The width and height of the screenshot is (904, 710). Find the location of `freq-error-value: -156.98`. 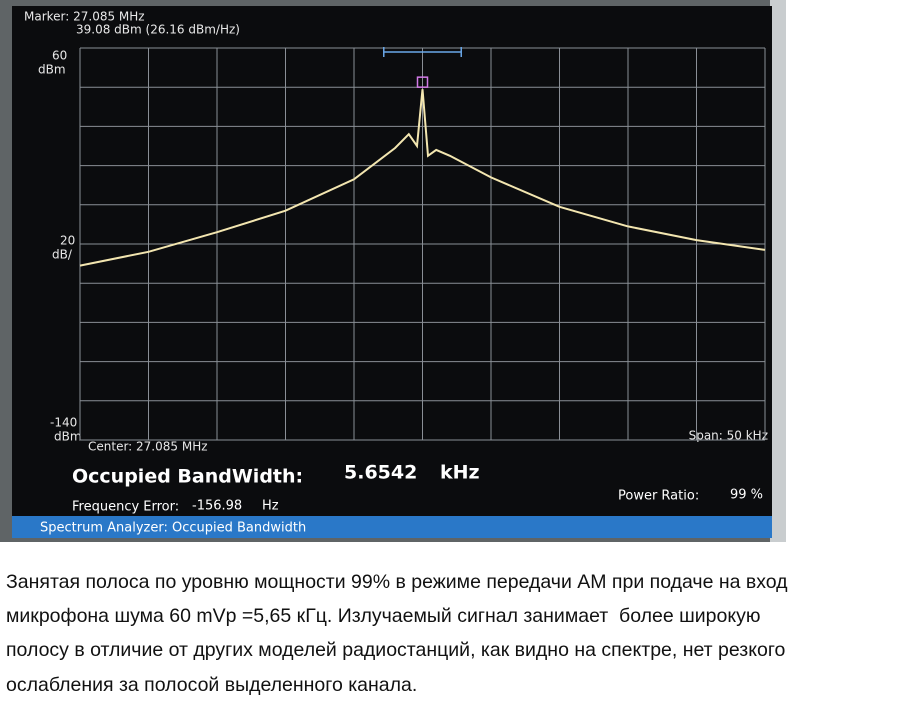

freq-error-value: -156.98 is located at coordinates (217, 506).